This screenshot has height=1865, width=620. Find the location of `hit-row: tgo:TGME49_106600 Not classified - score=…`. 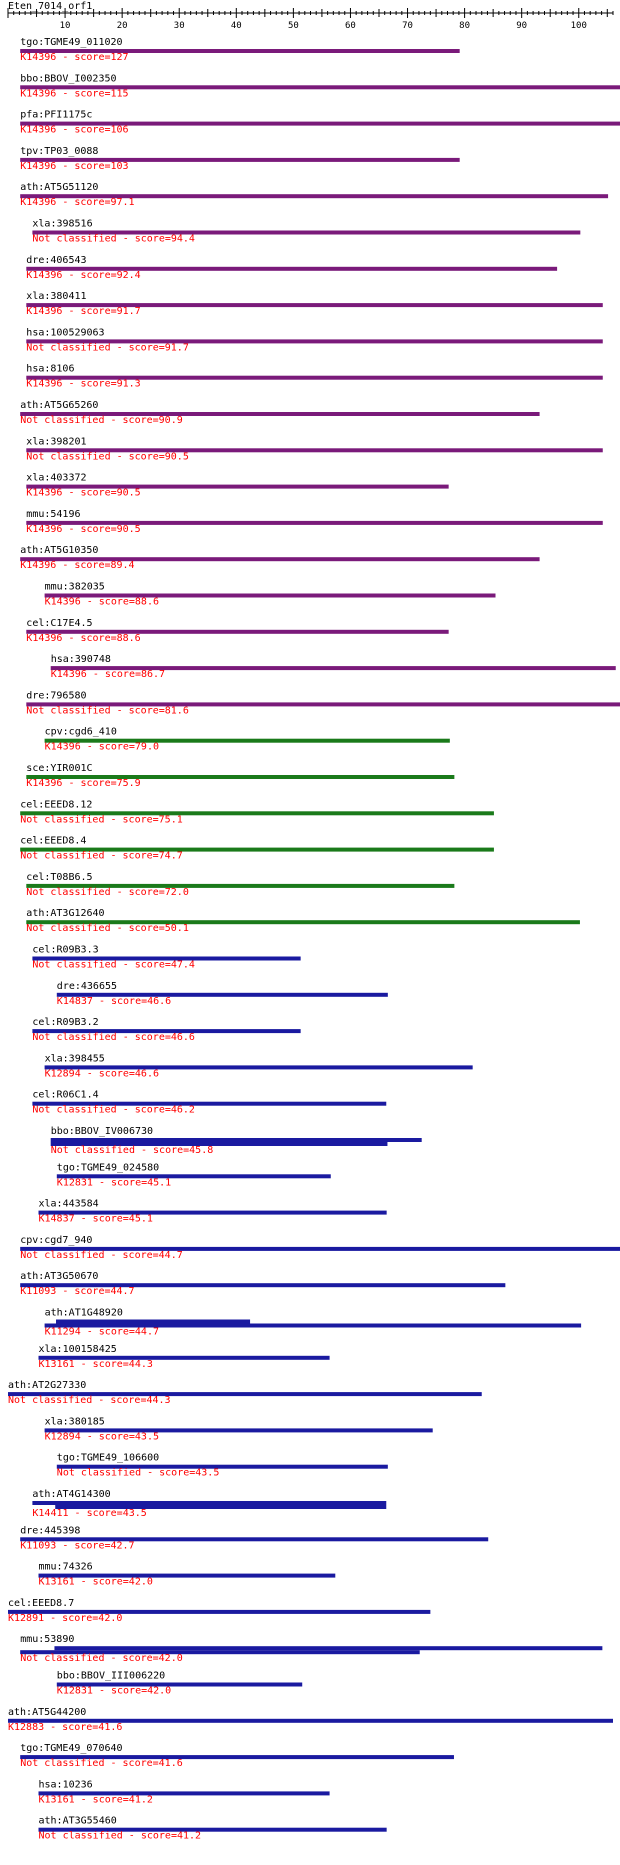

hit-row: tgo:TGME49_106600 Not classified - score=… is located at coordinates (222, 1466).